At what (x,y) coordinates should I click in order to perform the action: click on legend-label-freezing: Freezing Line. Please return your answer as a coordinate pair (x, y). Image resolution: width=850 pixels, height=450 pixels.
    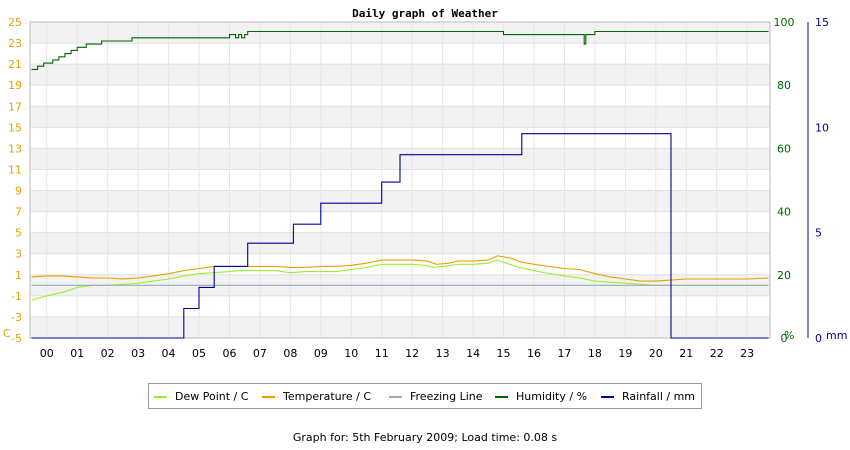
    Looking at the image, I should click on (446, 396).